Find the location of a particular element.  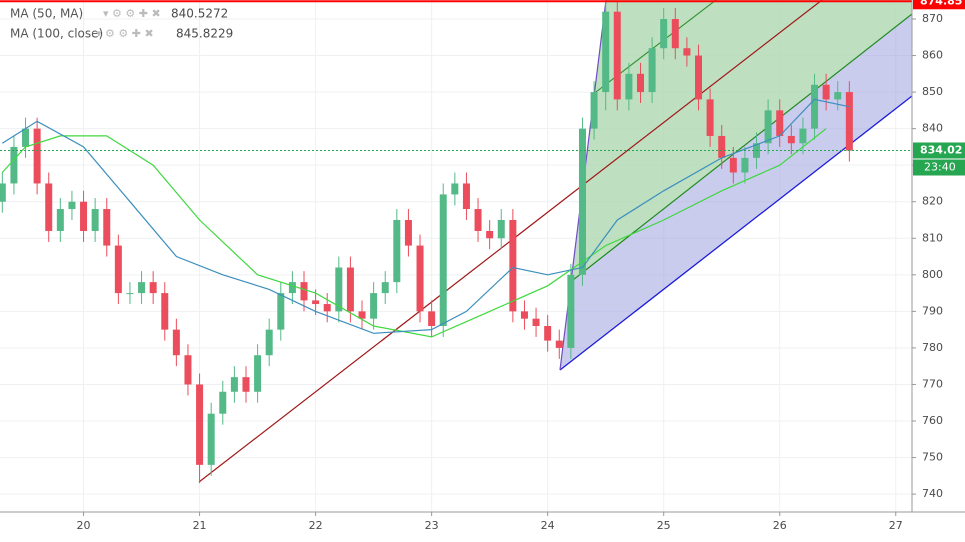

y-tick-label: 870 is located at coordinates (932, 18).